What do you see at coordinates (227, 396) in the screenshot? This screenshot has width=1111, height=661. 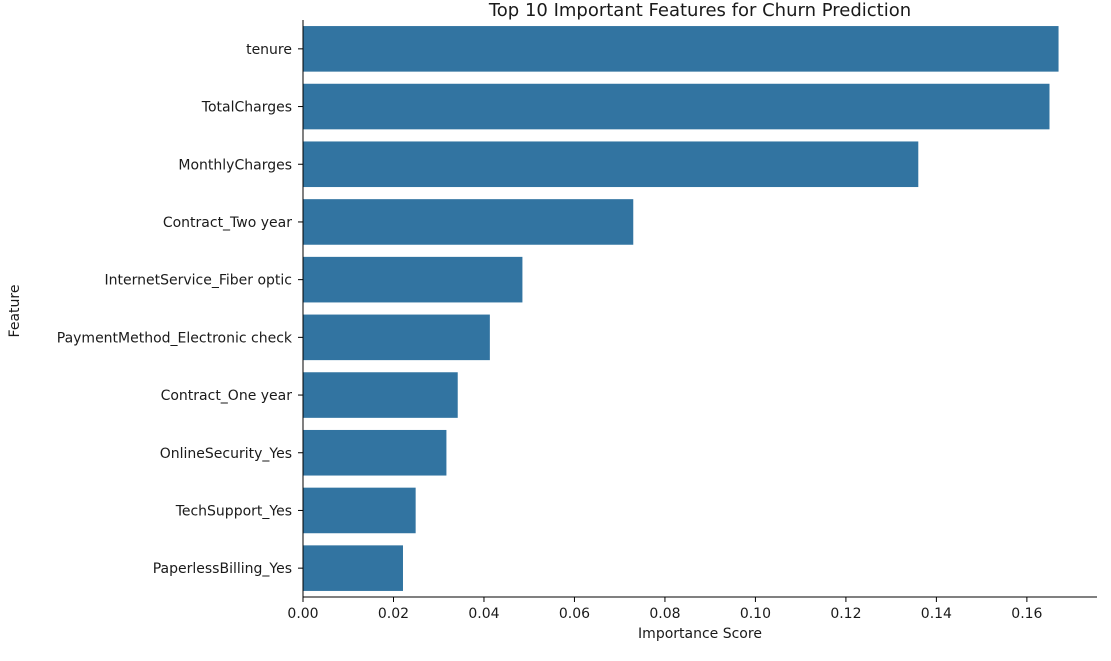 I see `y-tick-label: Contract_One year` at bounding box center [227, 396].